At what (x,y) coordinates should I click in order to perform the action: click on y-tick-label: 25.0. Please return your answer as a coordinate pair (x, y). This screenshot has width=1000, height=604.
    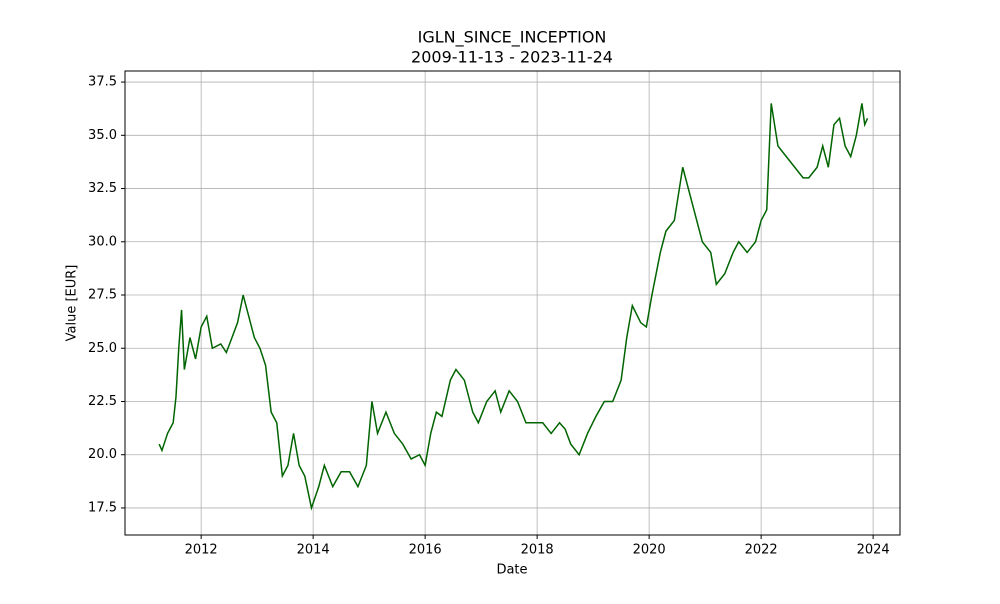
    Looking at the image, I should click on (102, 348).